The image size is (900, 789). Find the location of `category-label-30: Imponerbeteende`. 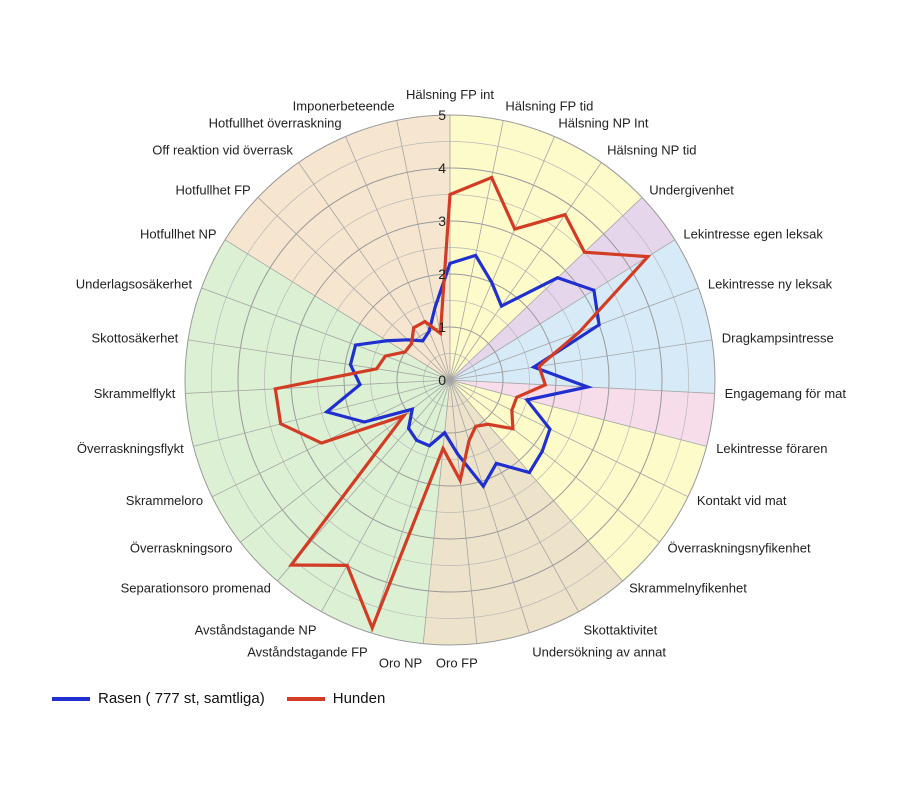

category-label-30: Imponerbeteende is located at coordinates (344, 106).